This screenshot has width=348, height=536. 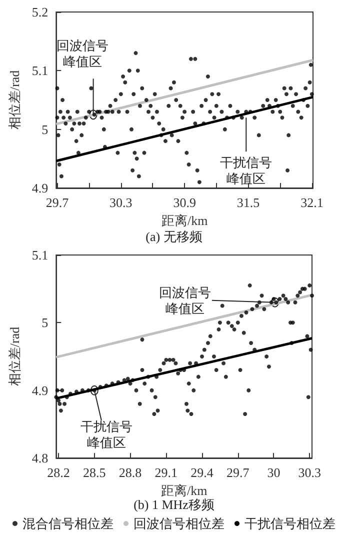 I want to click on x-tick-label: 30.9, so click(x=184, y=202).